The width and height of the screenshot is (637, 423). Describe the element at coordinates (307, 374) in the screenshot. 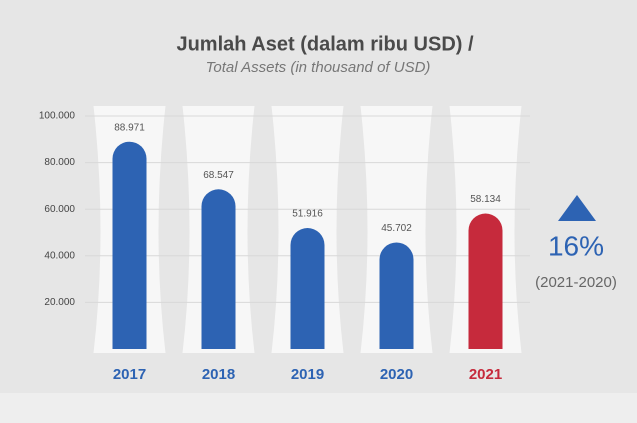

I see `x-tick-label: 2019` at that location.